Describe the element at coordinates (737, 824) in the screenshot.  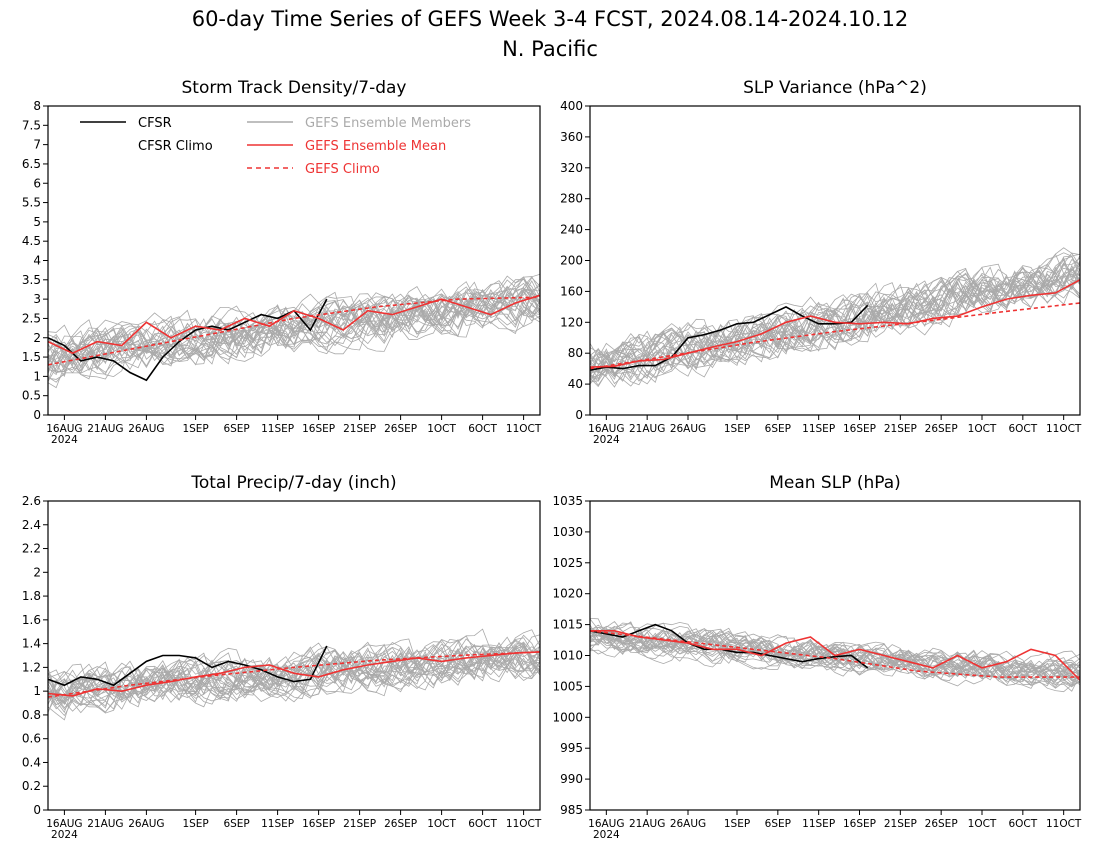
I see `x-tick-label: 1SEP` at that location.